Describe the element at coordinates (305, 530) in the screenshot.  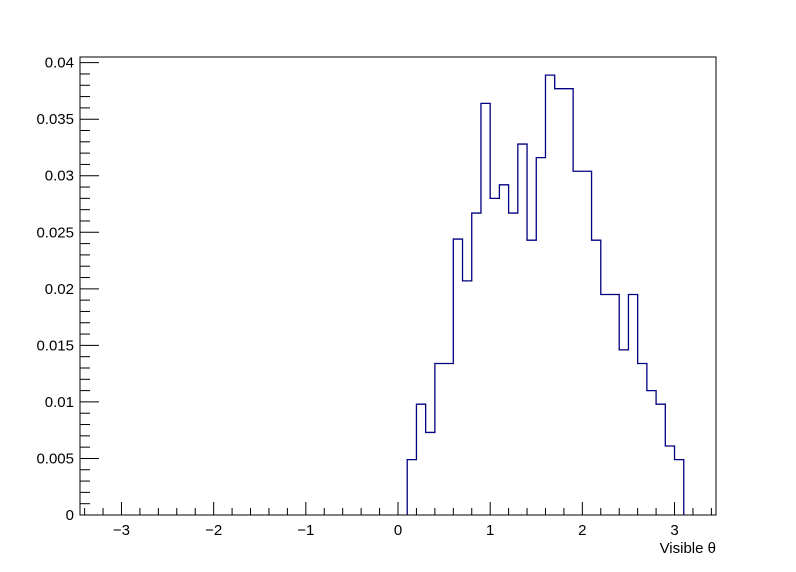
I see `x-tick-label: −1` at that location.